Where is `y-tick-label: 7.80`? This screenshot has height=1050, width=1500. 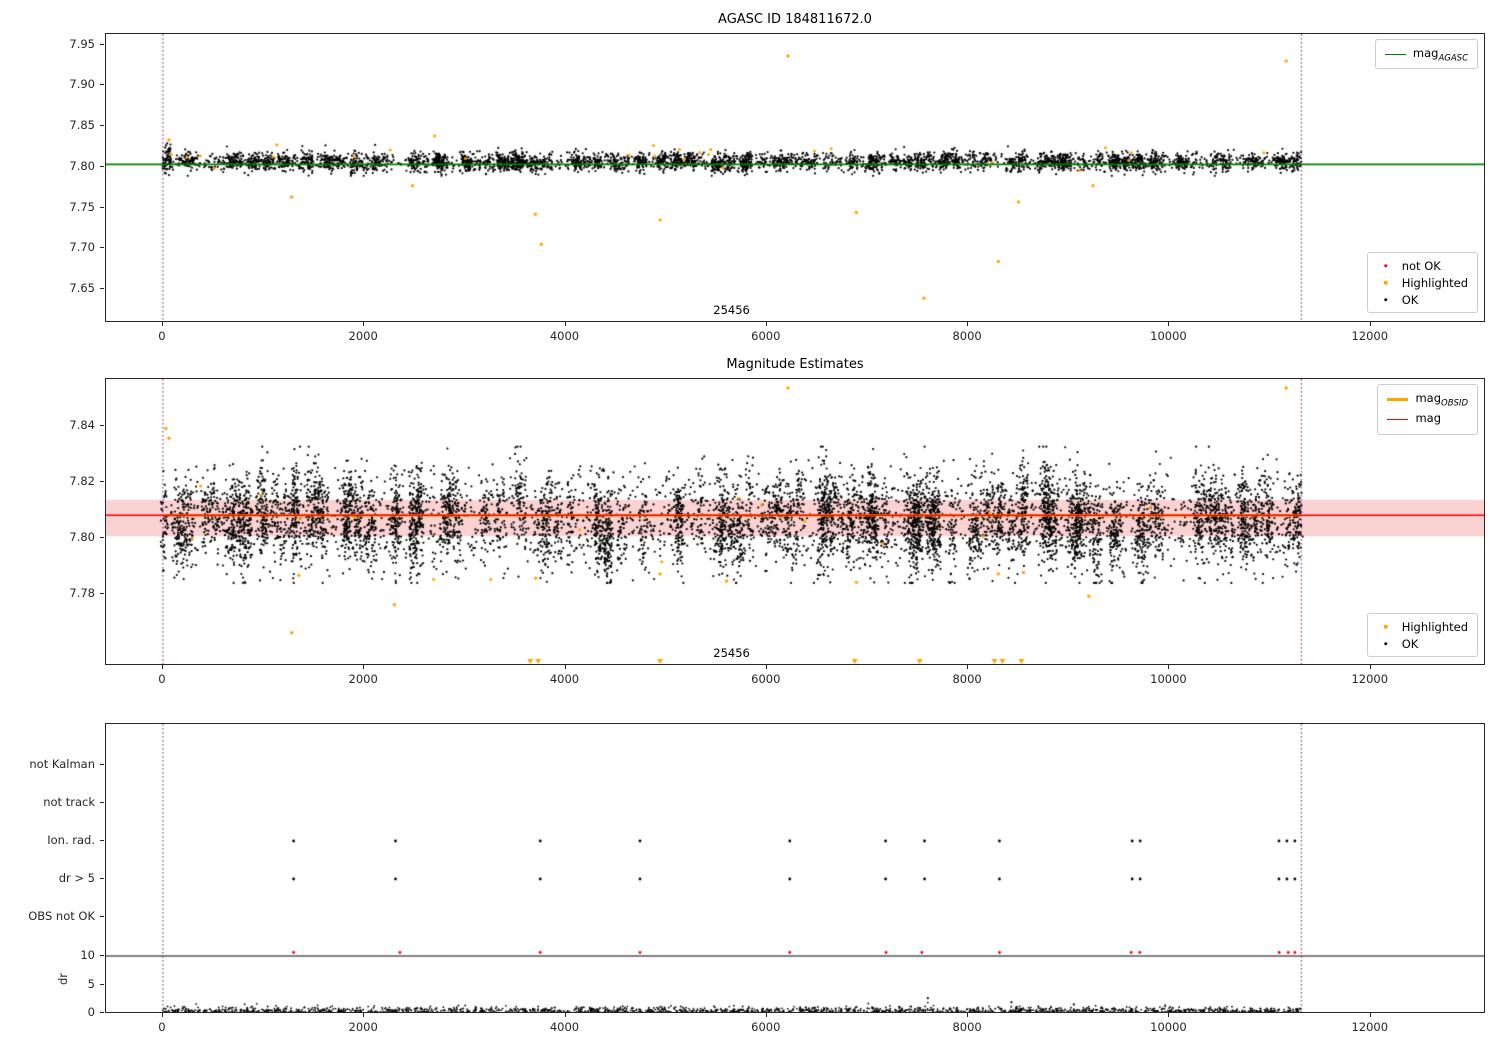
y-tick-label: 7.80 is located at coordinates (82, 536).